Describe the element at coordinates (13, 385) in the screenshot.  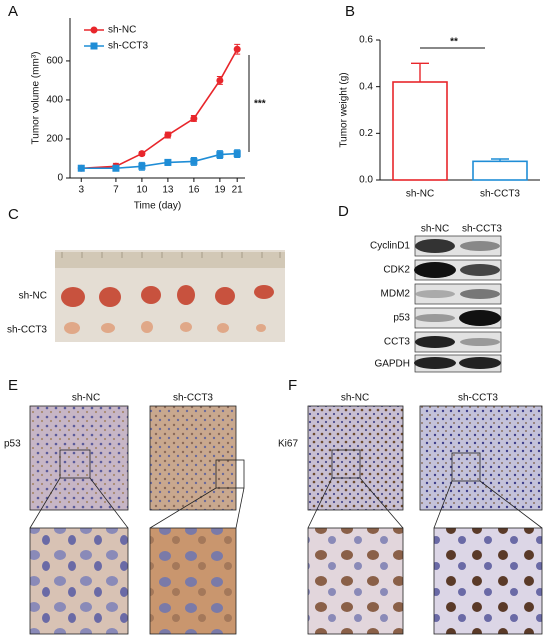
I see `panel-label: E` at that location.